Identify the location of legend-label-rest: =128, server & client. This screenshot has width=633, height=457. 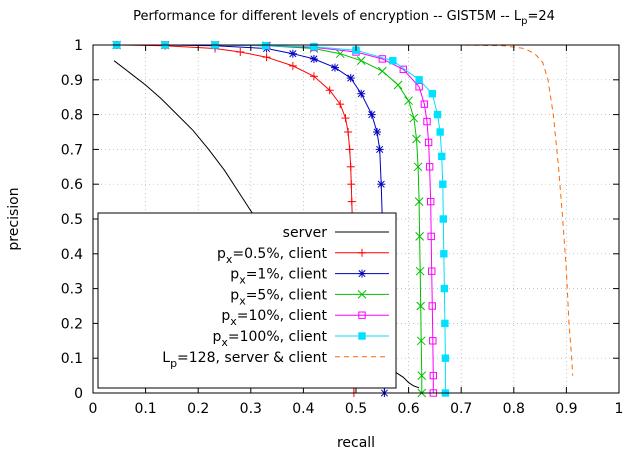
(252, 358).